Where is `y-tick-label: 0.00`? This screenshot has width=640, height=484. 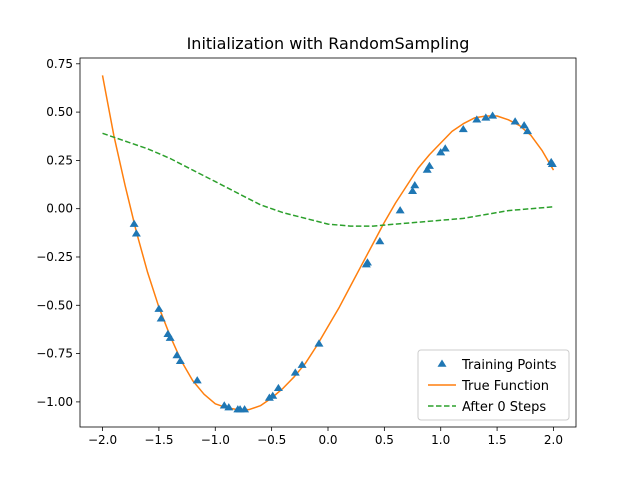 y-tick-label: 0.00 is located at coordinates (59, 209).